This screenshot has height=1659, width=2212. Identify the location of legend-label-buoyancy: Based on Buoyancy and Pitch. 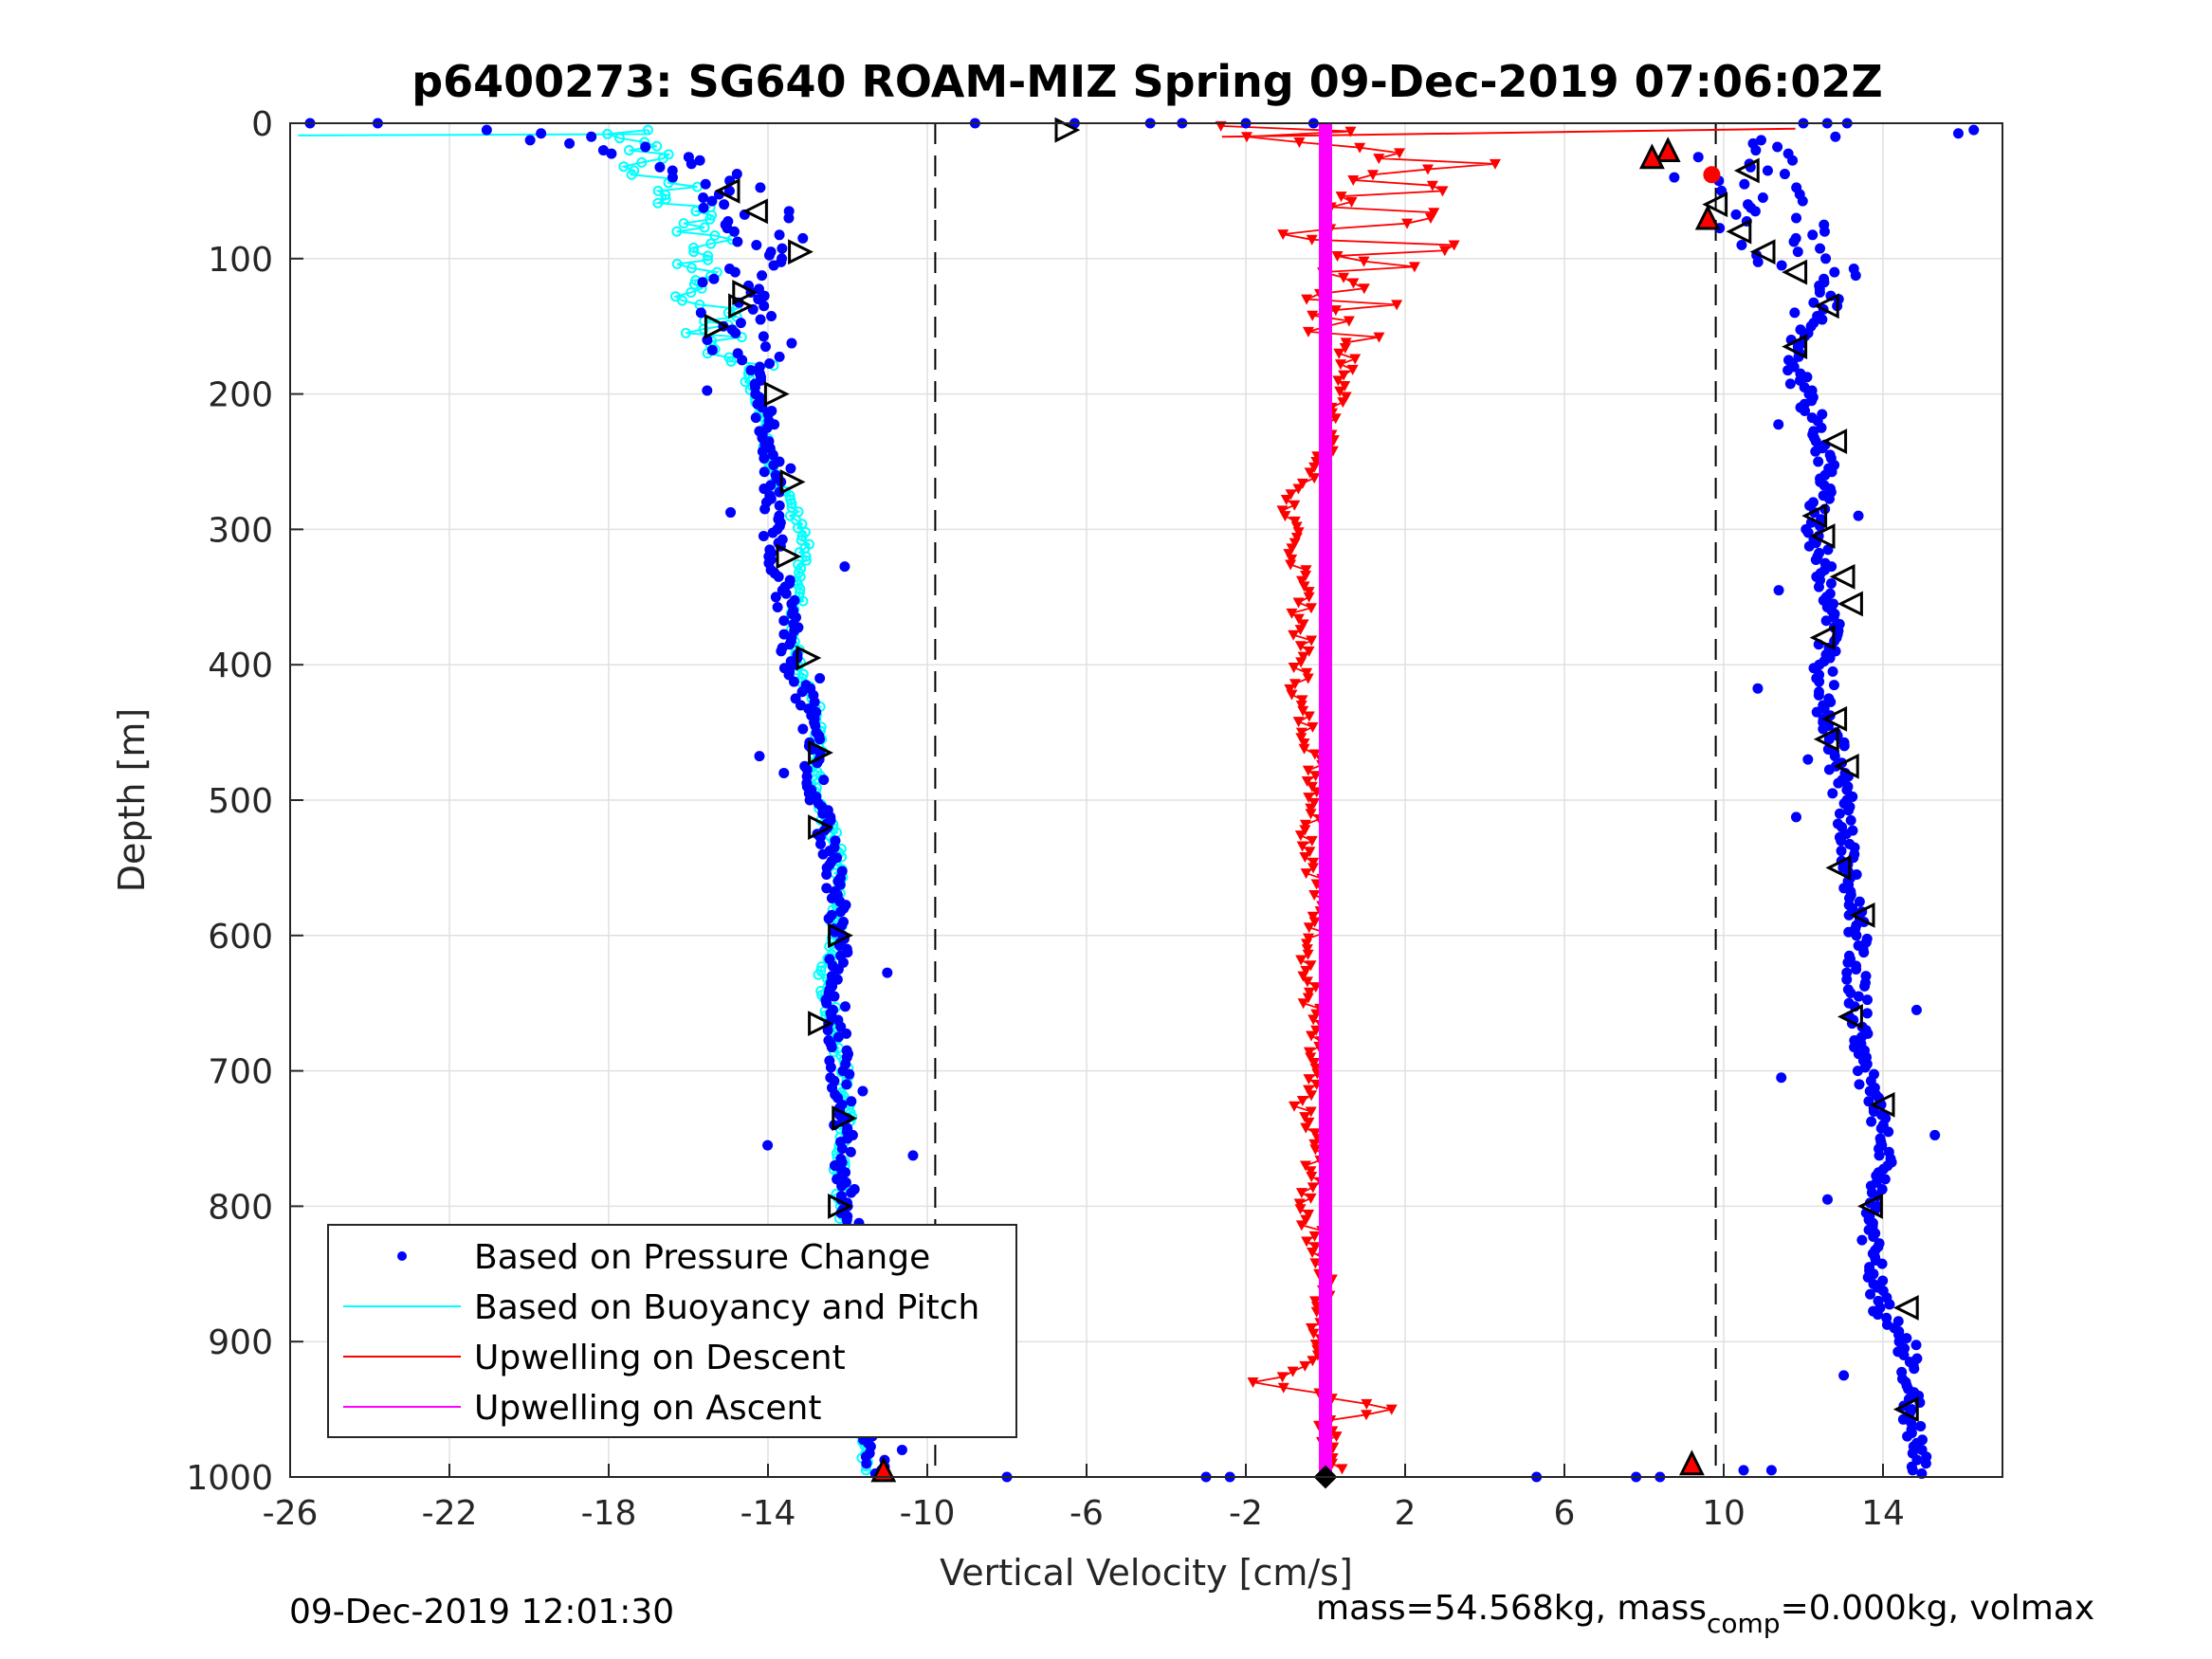
(726, 1307).